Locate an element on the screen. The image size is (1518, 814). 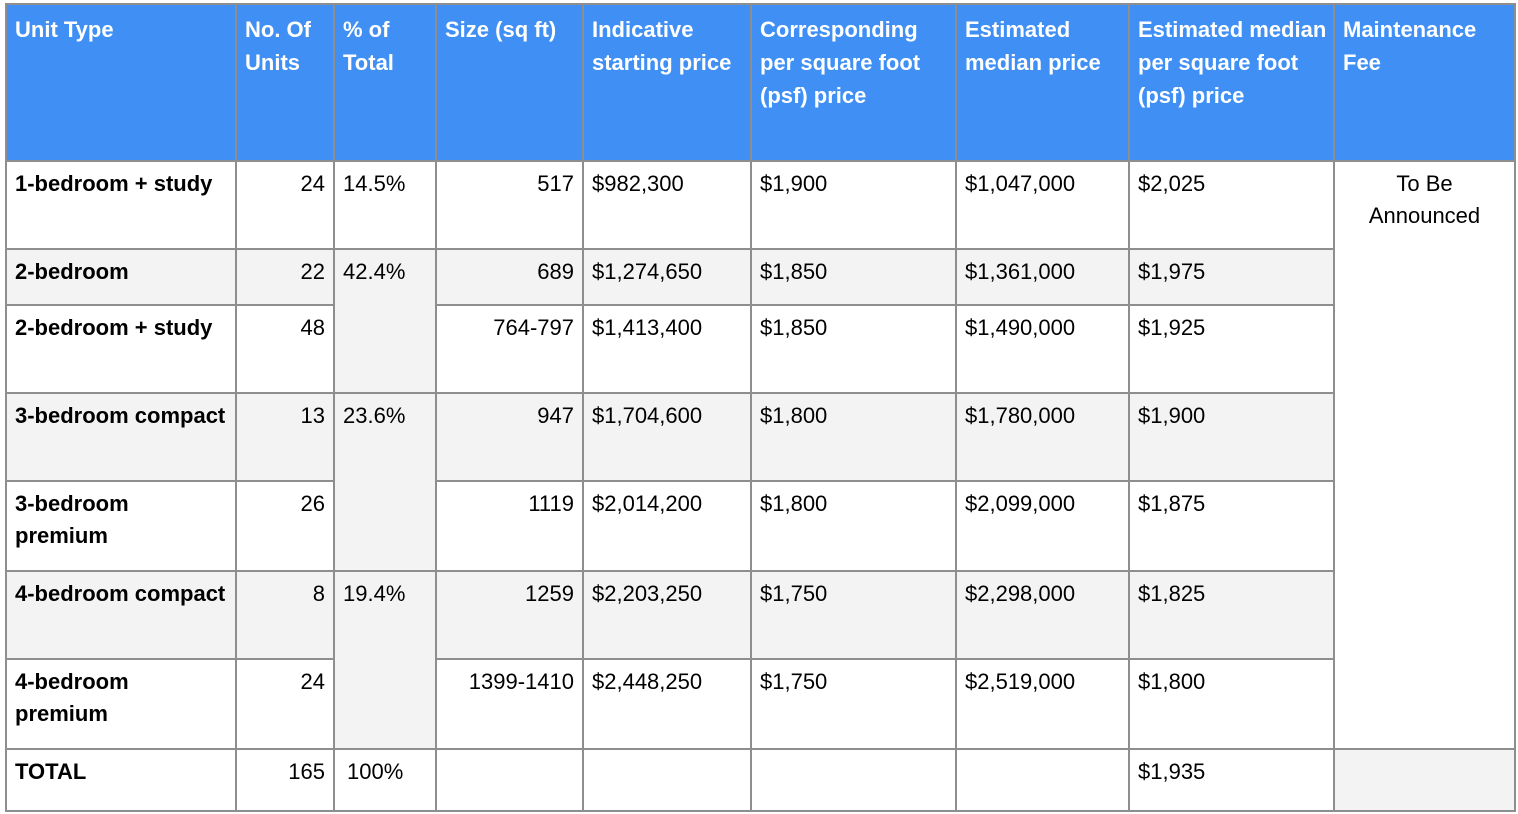
pct-cell: 19.4% is located at coordinates (385, 660).